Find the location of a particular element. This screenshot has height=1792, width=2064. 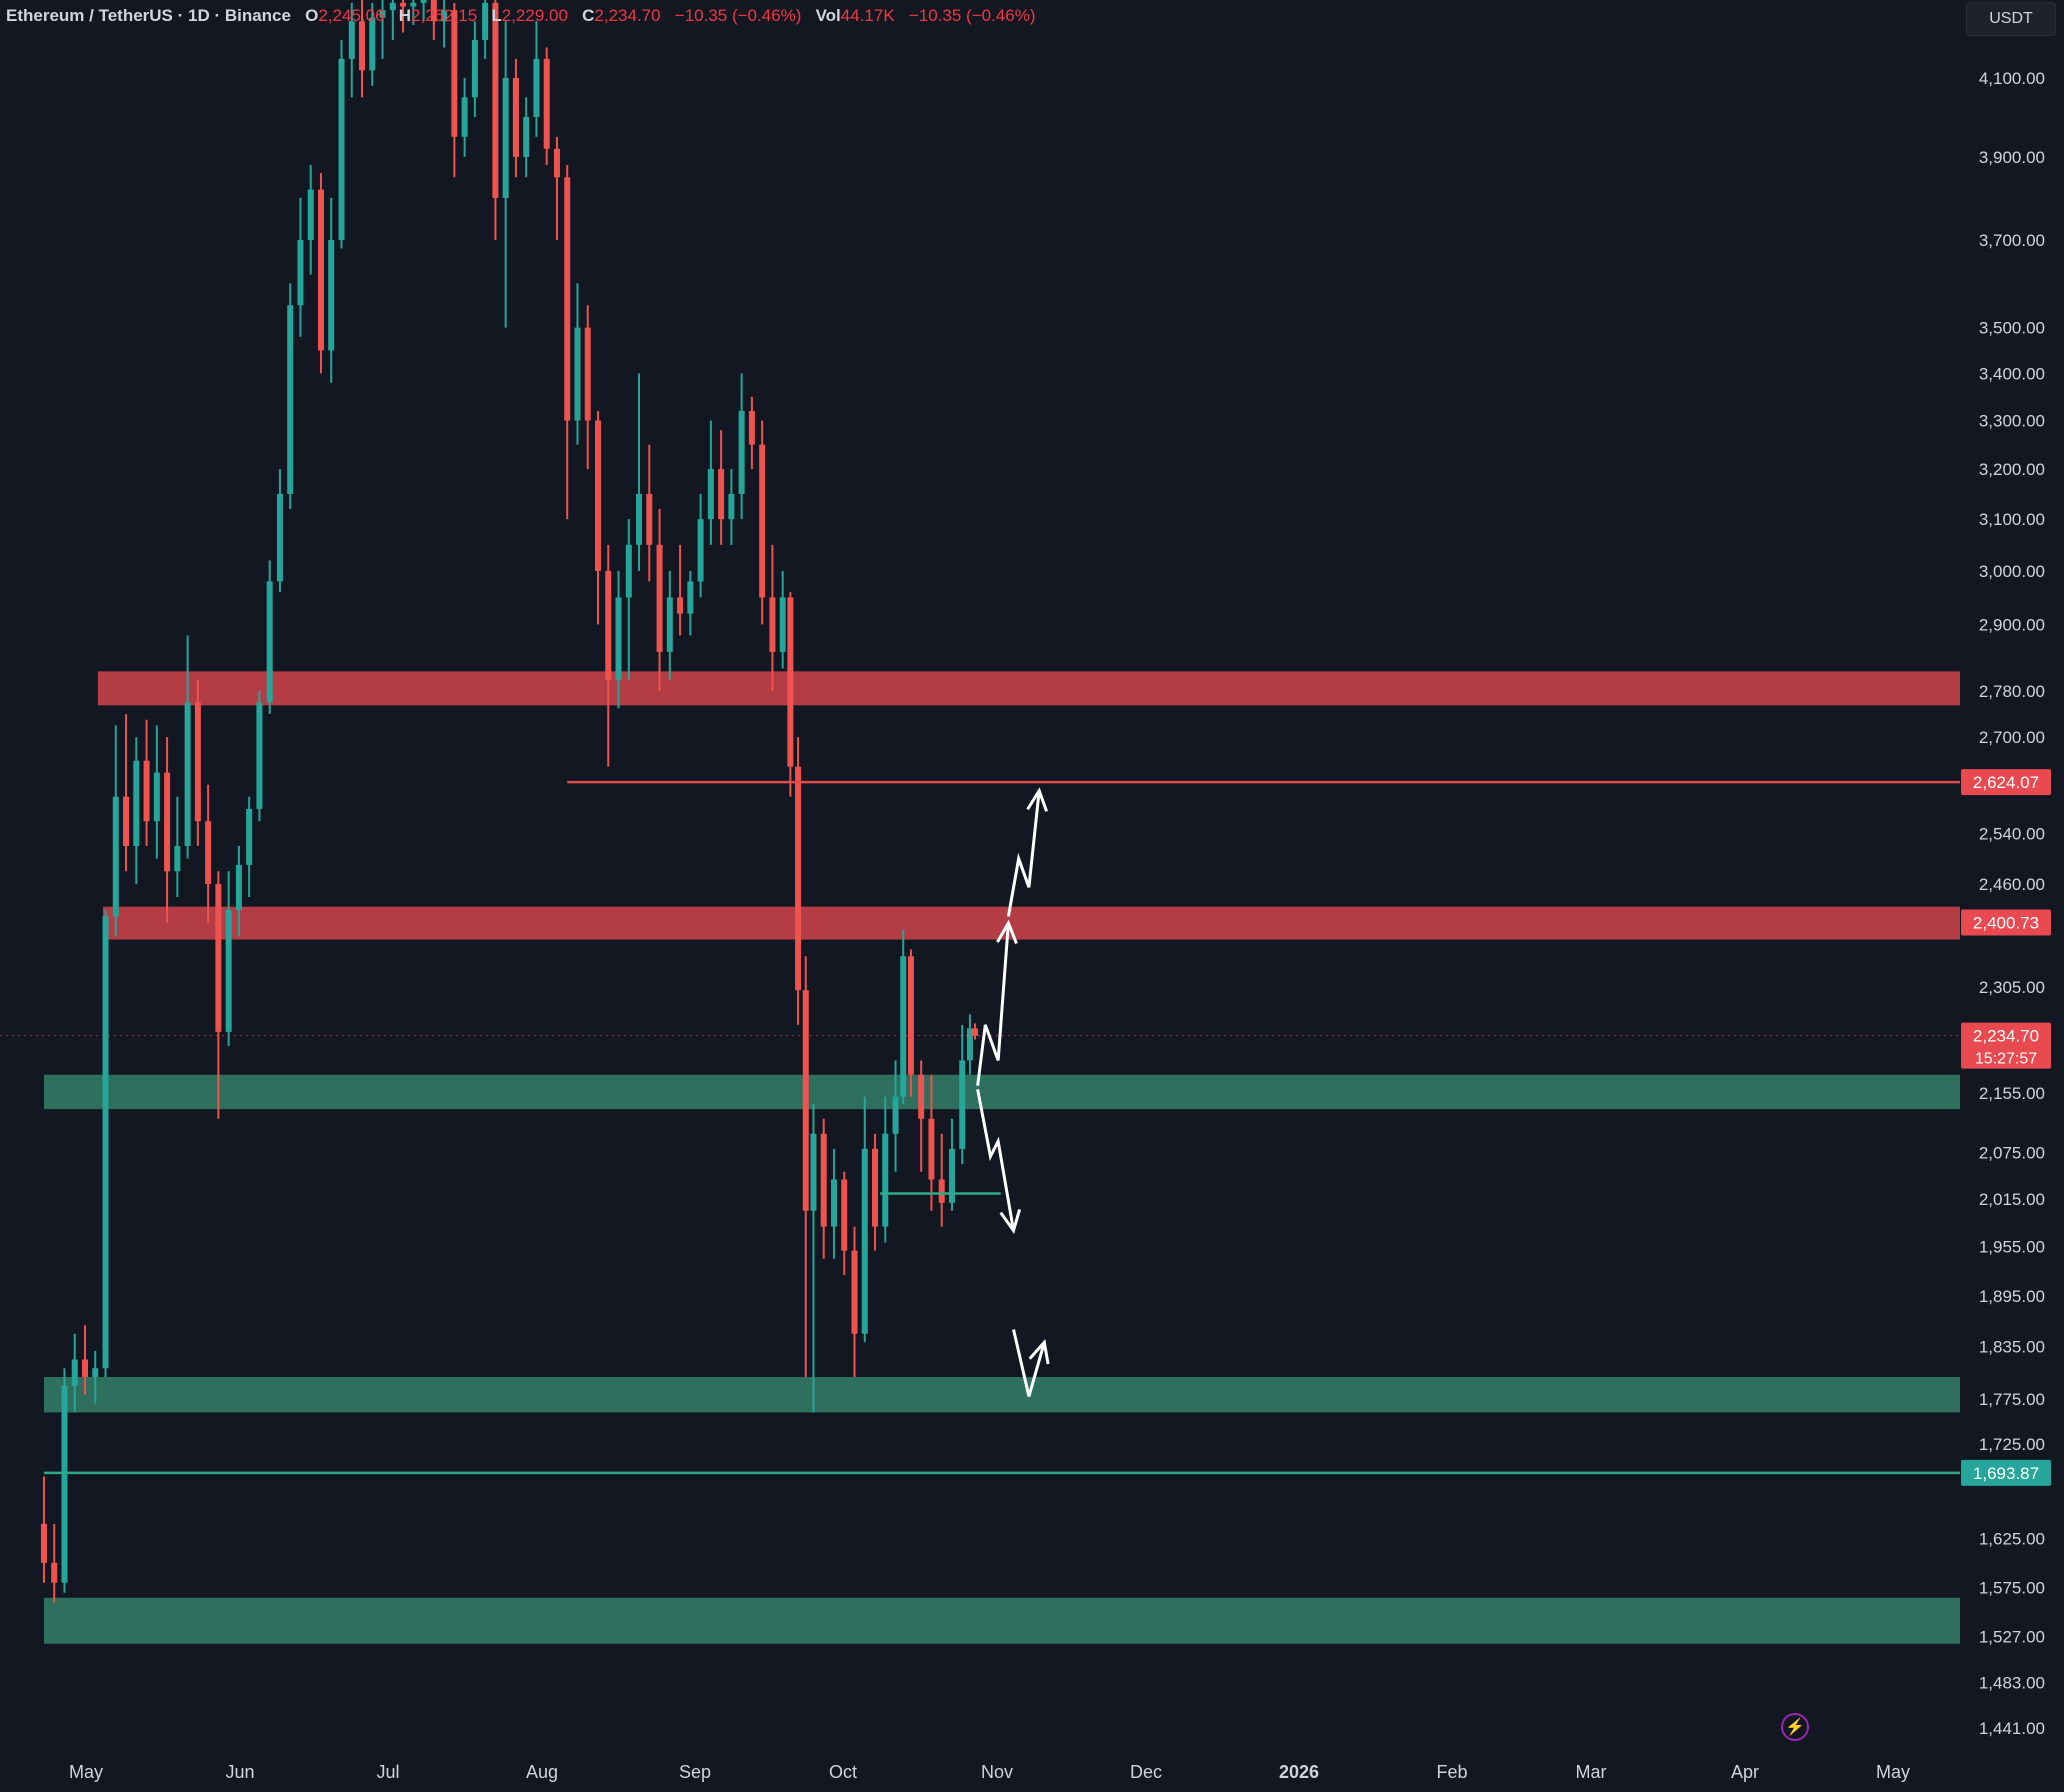

arrow-head is located at coordinates (1039, 1351).